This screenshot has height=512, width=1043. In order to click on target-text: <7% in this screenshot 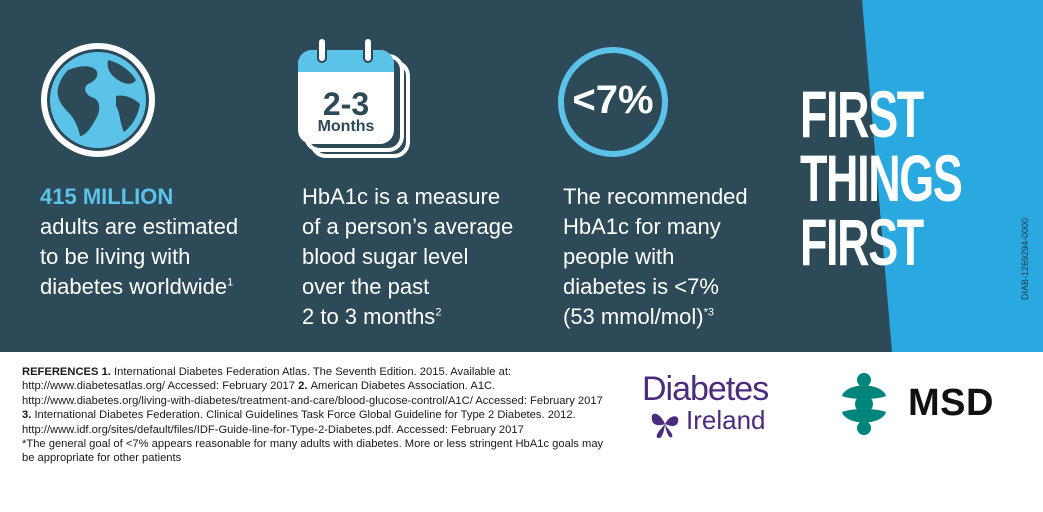, I will do `click(613, 100)`.